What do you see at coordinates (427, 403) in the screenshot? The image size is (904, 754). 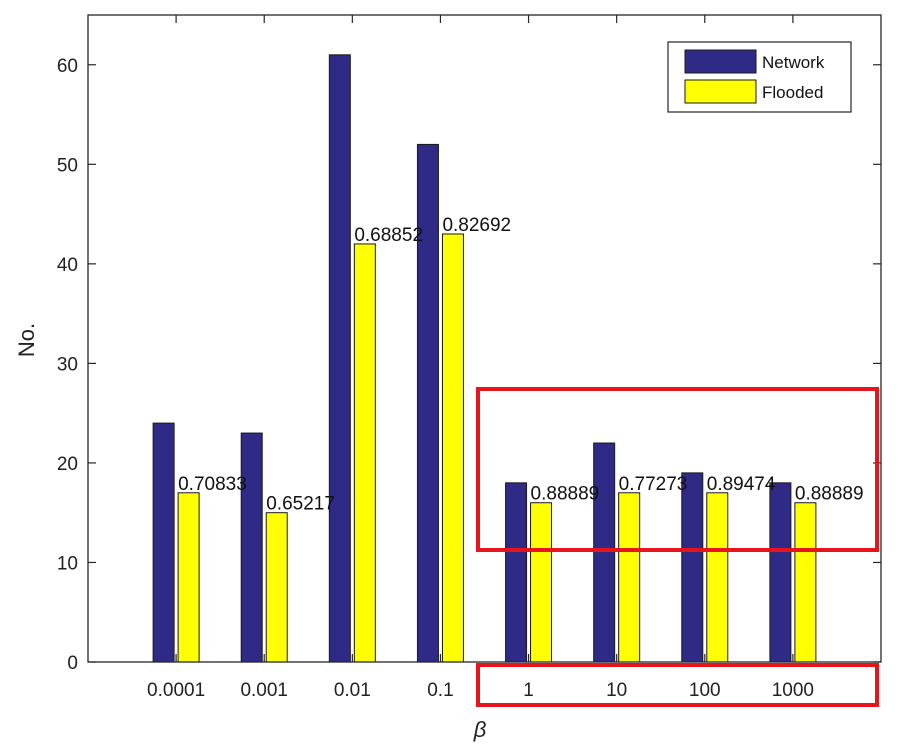 I see `bar-network-0.1` at bounding box center [427, 403].